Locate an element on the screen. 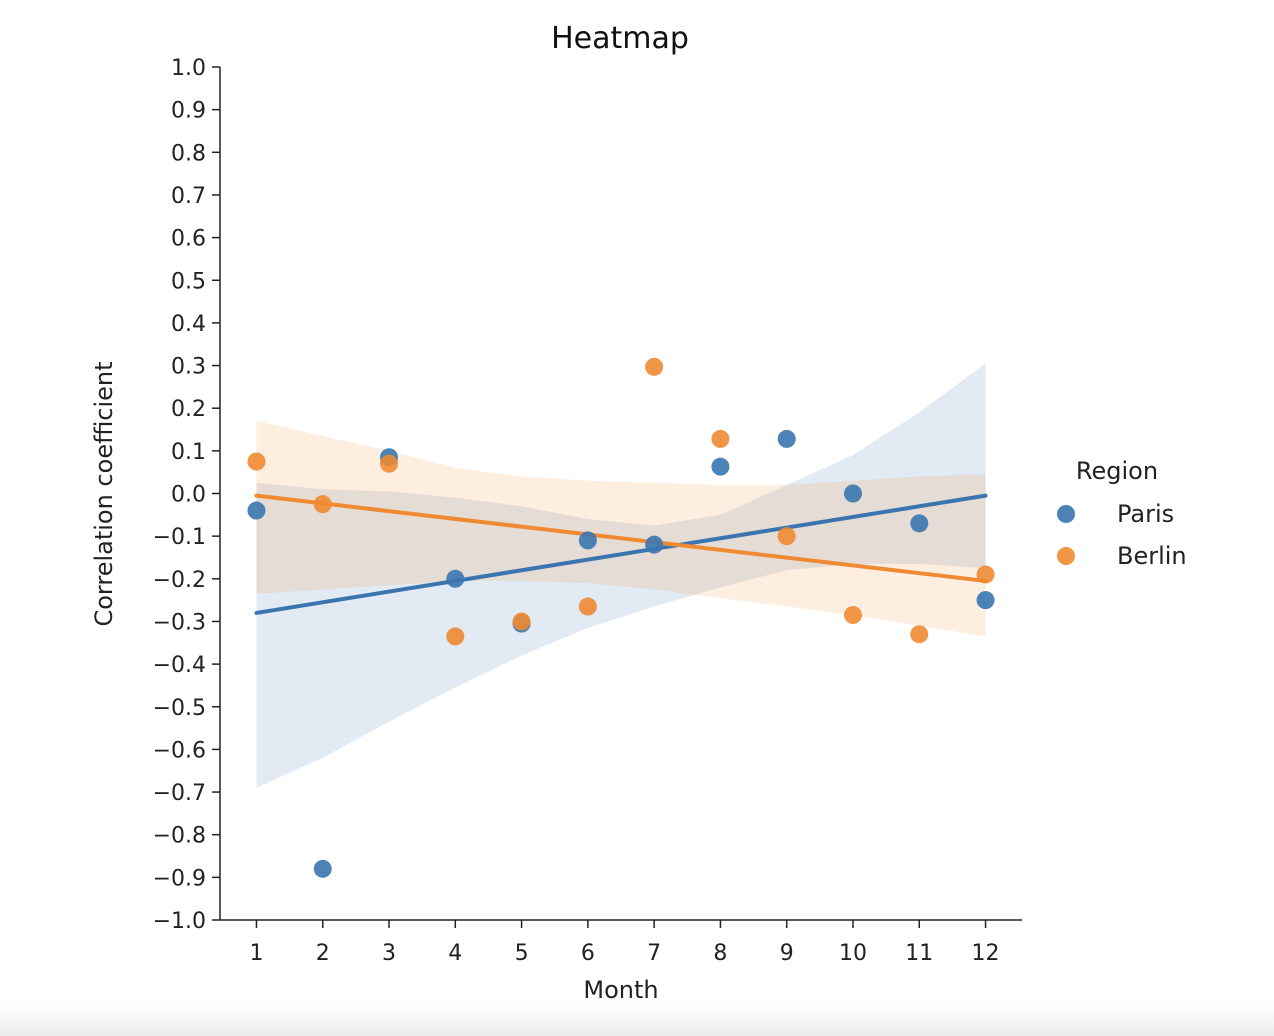 The image size is (1274, 1036). legend-marker-paris is located at coordinates (1066, 514).